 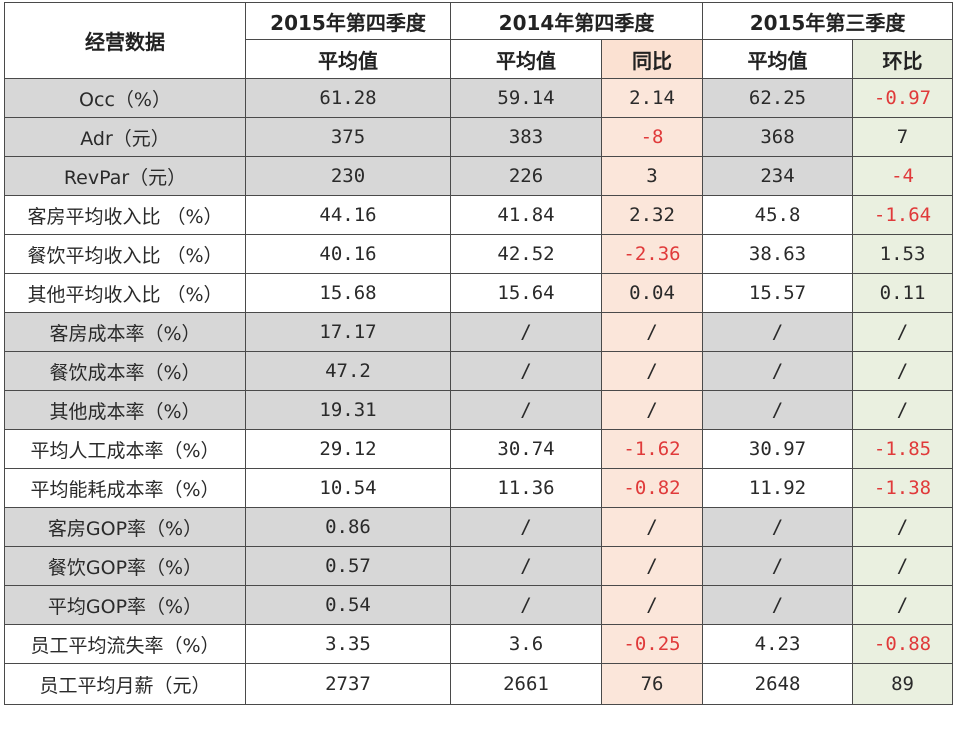 What do you see at coordinates (526, 644) in the screenshot?
I see `q4-2014-avg-cell: 3.6` at bounding box center [526, 644].